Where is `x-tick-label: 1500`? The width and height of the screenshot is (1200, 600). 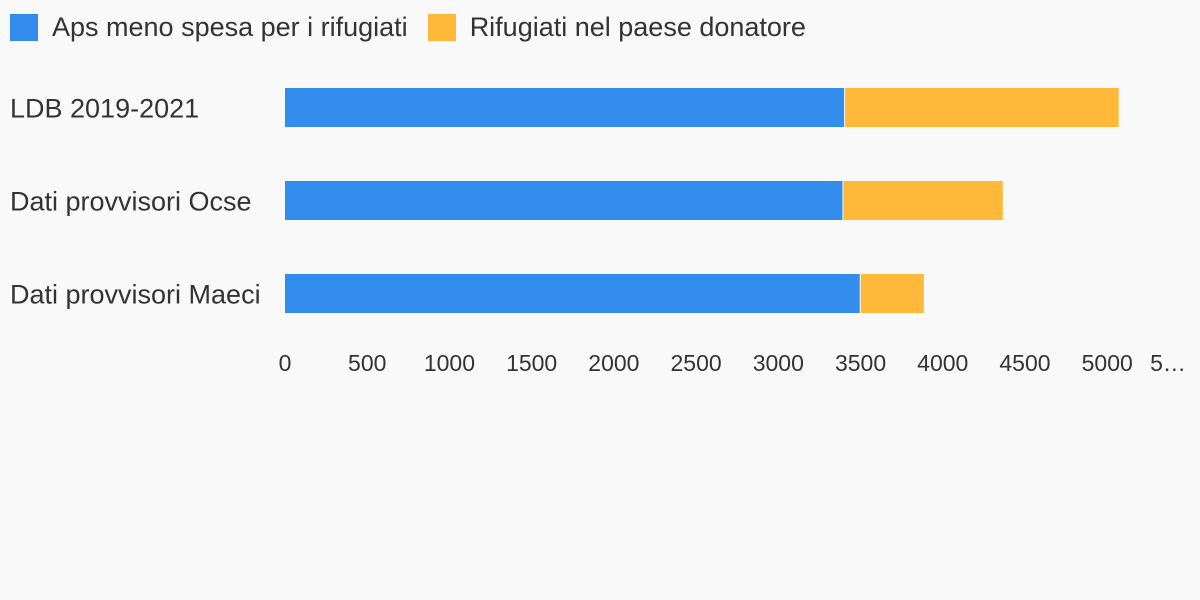 x-tick-label: 1500 is located at coordinates (531, 363).